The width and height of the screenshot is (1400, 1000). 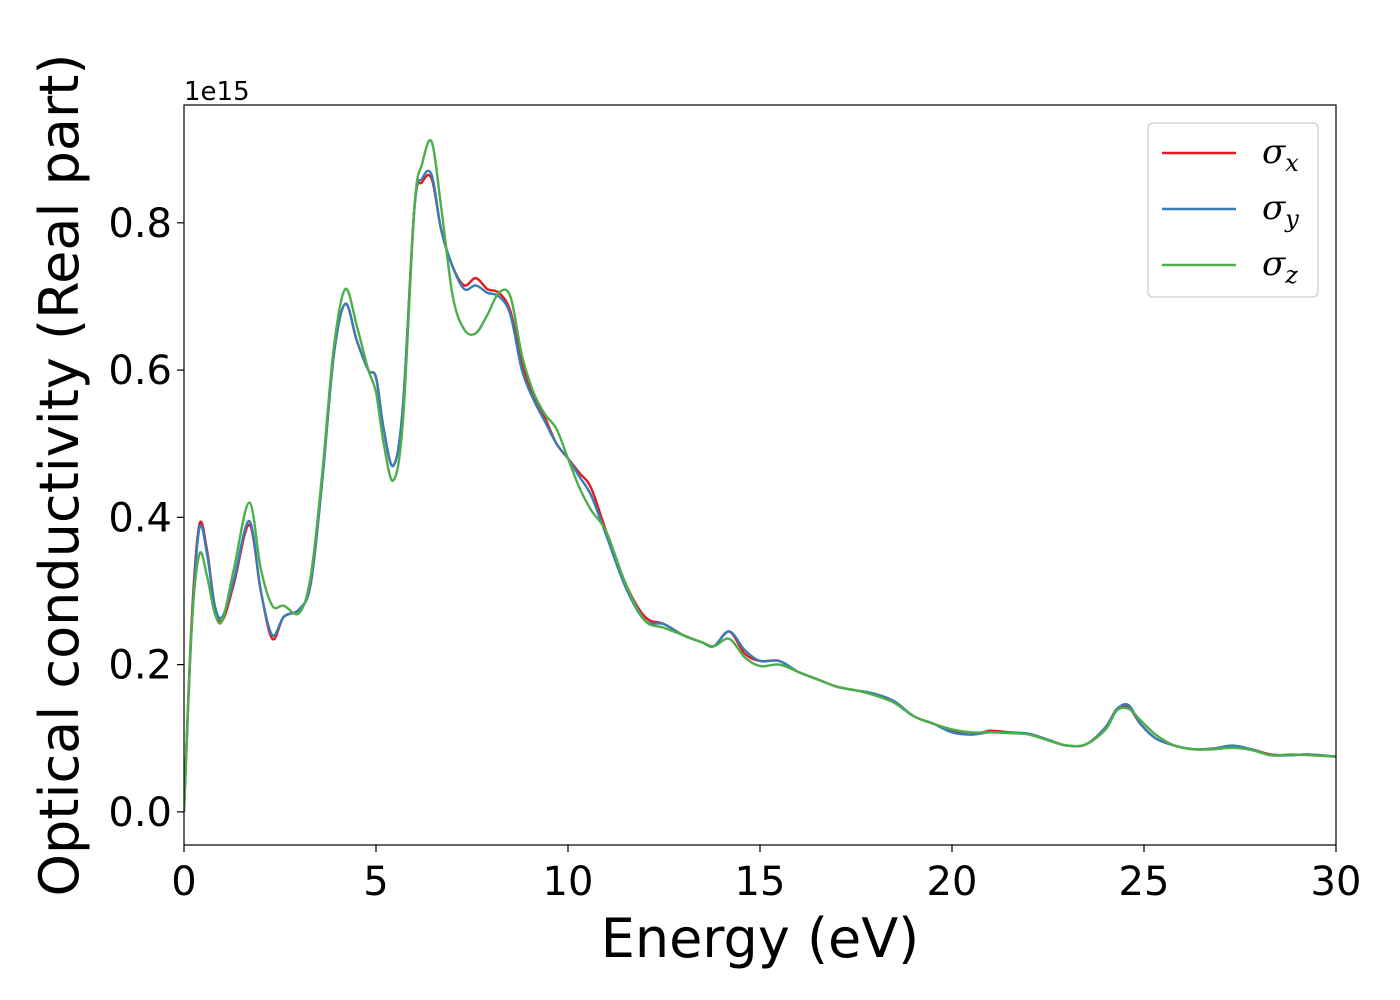 What do you see at coordinates (140, 666) in the screenshot?
I see `y-tick-label: 0.2` at bounding box center [140, 666].